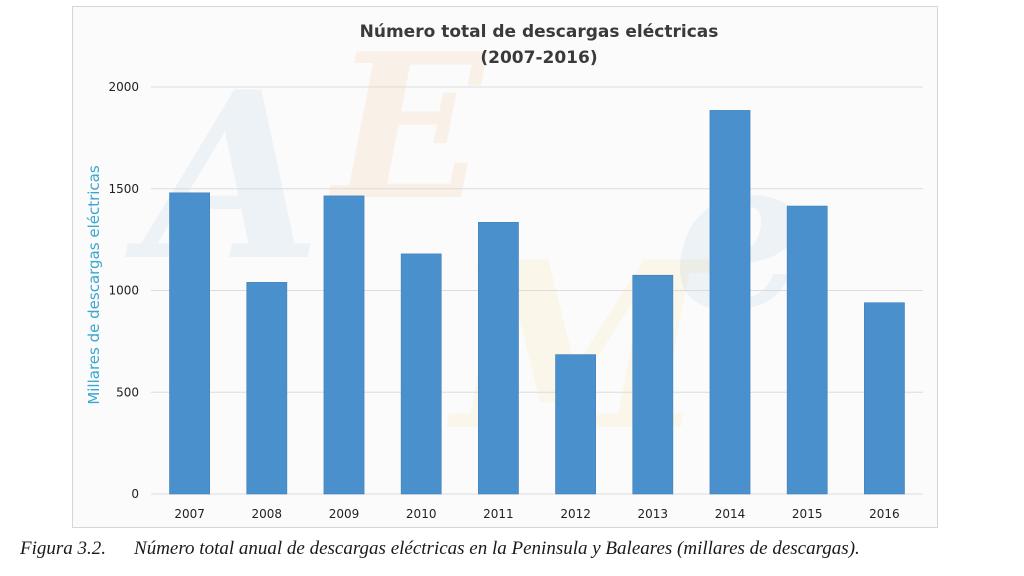 This screenshot has width=1024, height=576. I want to click on x-tick-label: 2013, so click(653, 514).